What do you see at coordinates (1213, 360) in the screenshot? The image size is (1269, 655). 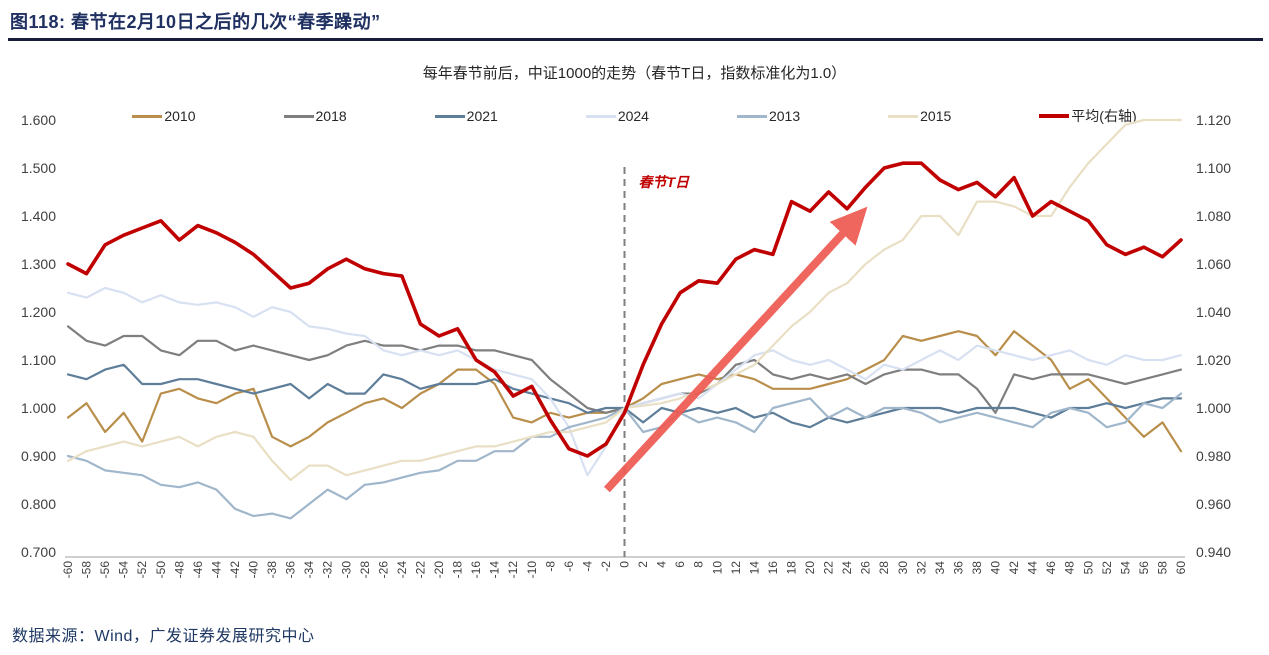 I see `y-axis-right-tick: 1.020` at bounding box center [1213, 360].